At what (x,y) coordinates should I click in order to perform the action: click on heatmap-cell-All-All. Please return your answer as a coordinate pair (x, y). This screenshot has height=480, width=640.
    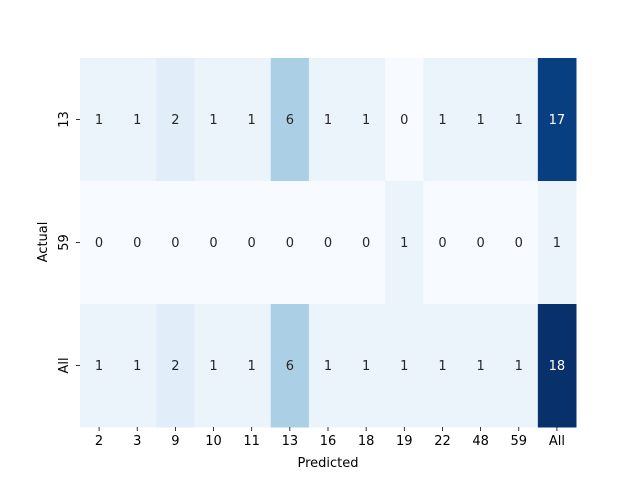
    Looking at the image, I should click on (557, 366).